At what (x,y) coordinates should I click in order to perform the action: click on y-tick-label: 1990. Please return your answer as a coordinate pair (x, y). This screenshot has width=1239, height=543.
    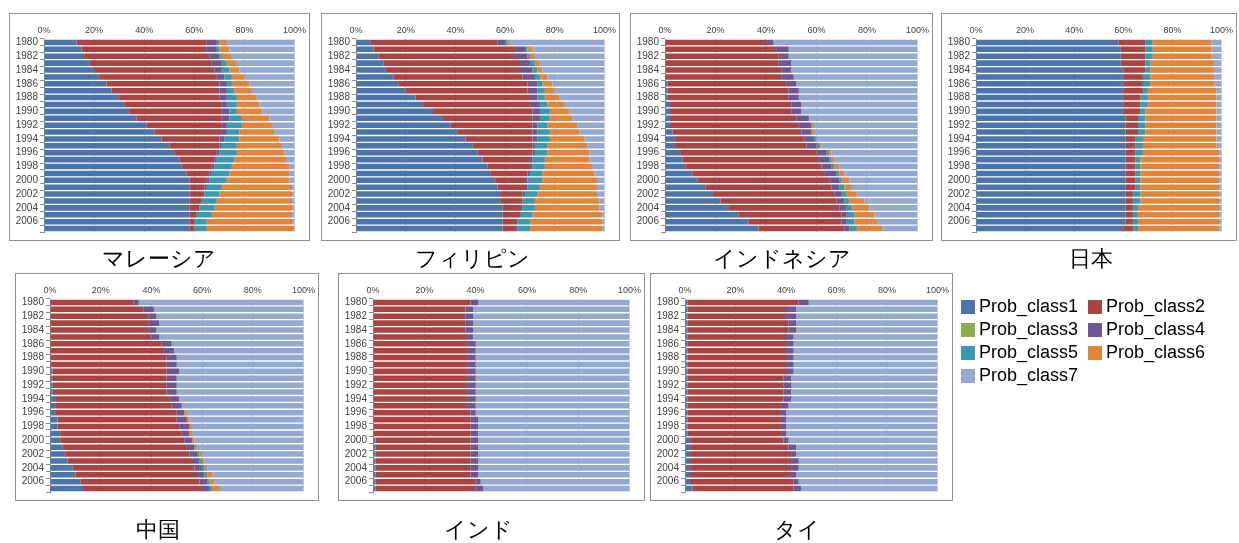
    Looking at the image, I should click on (959, 111).